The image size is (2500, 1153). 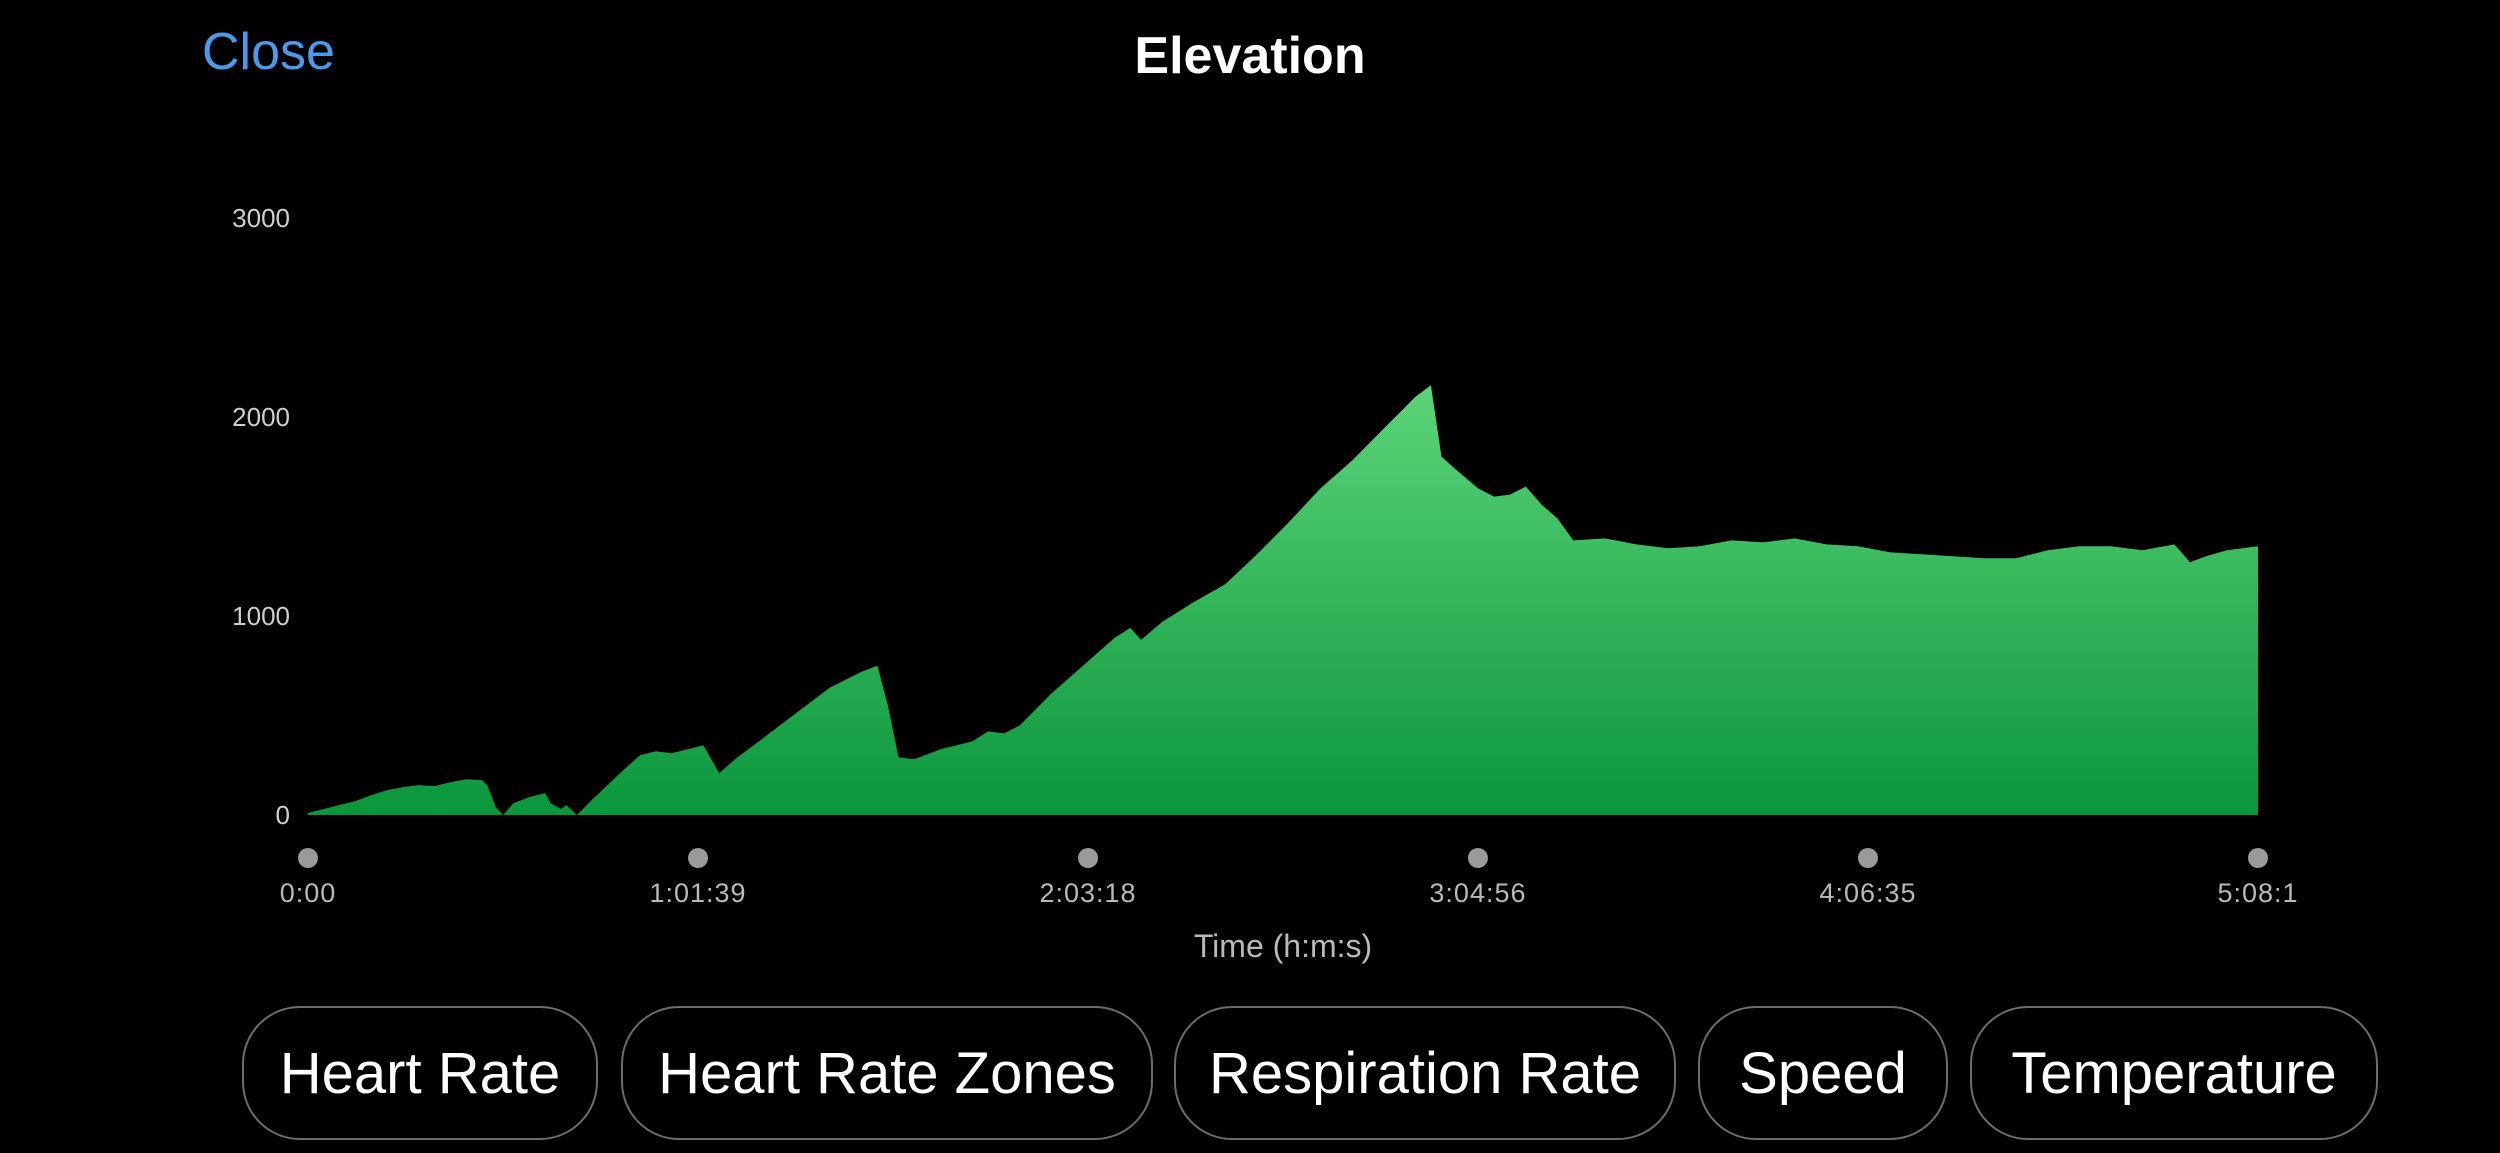 I want to click on x-tick-label: 0:00, so click(x=308, y=893).